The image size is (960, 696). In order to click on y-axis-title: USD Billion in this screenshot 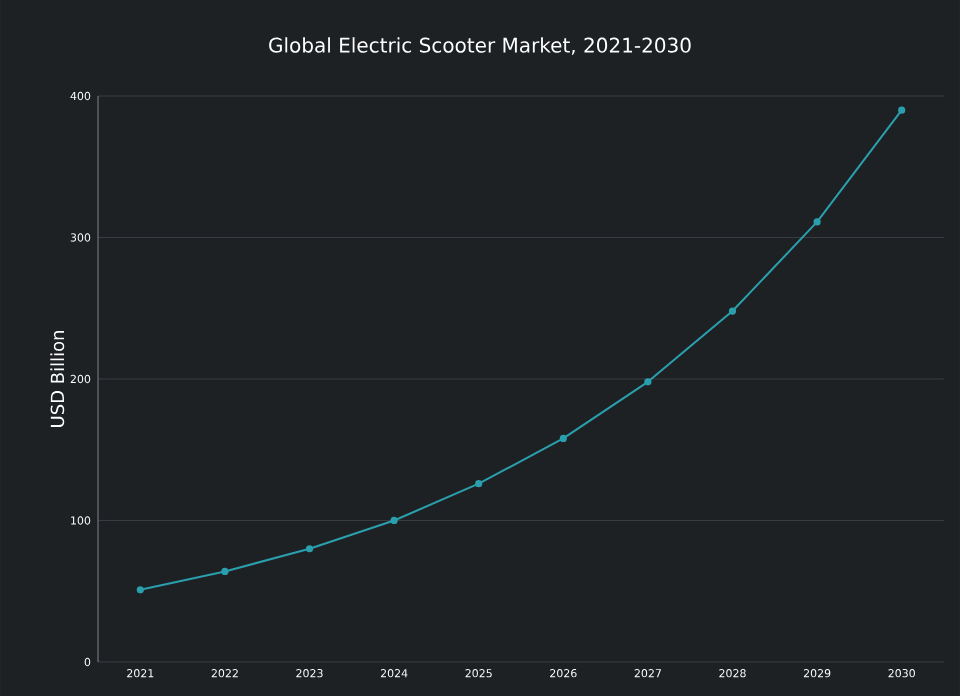, I will do `click(57, 379)`.